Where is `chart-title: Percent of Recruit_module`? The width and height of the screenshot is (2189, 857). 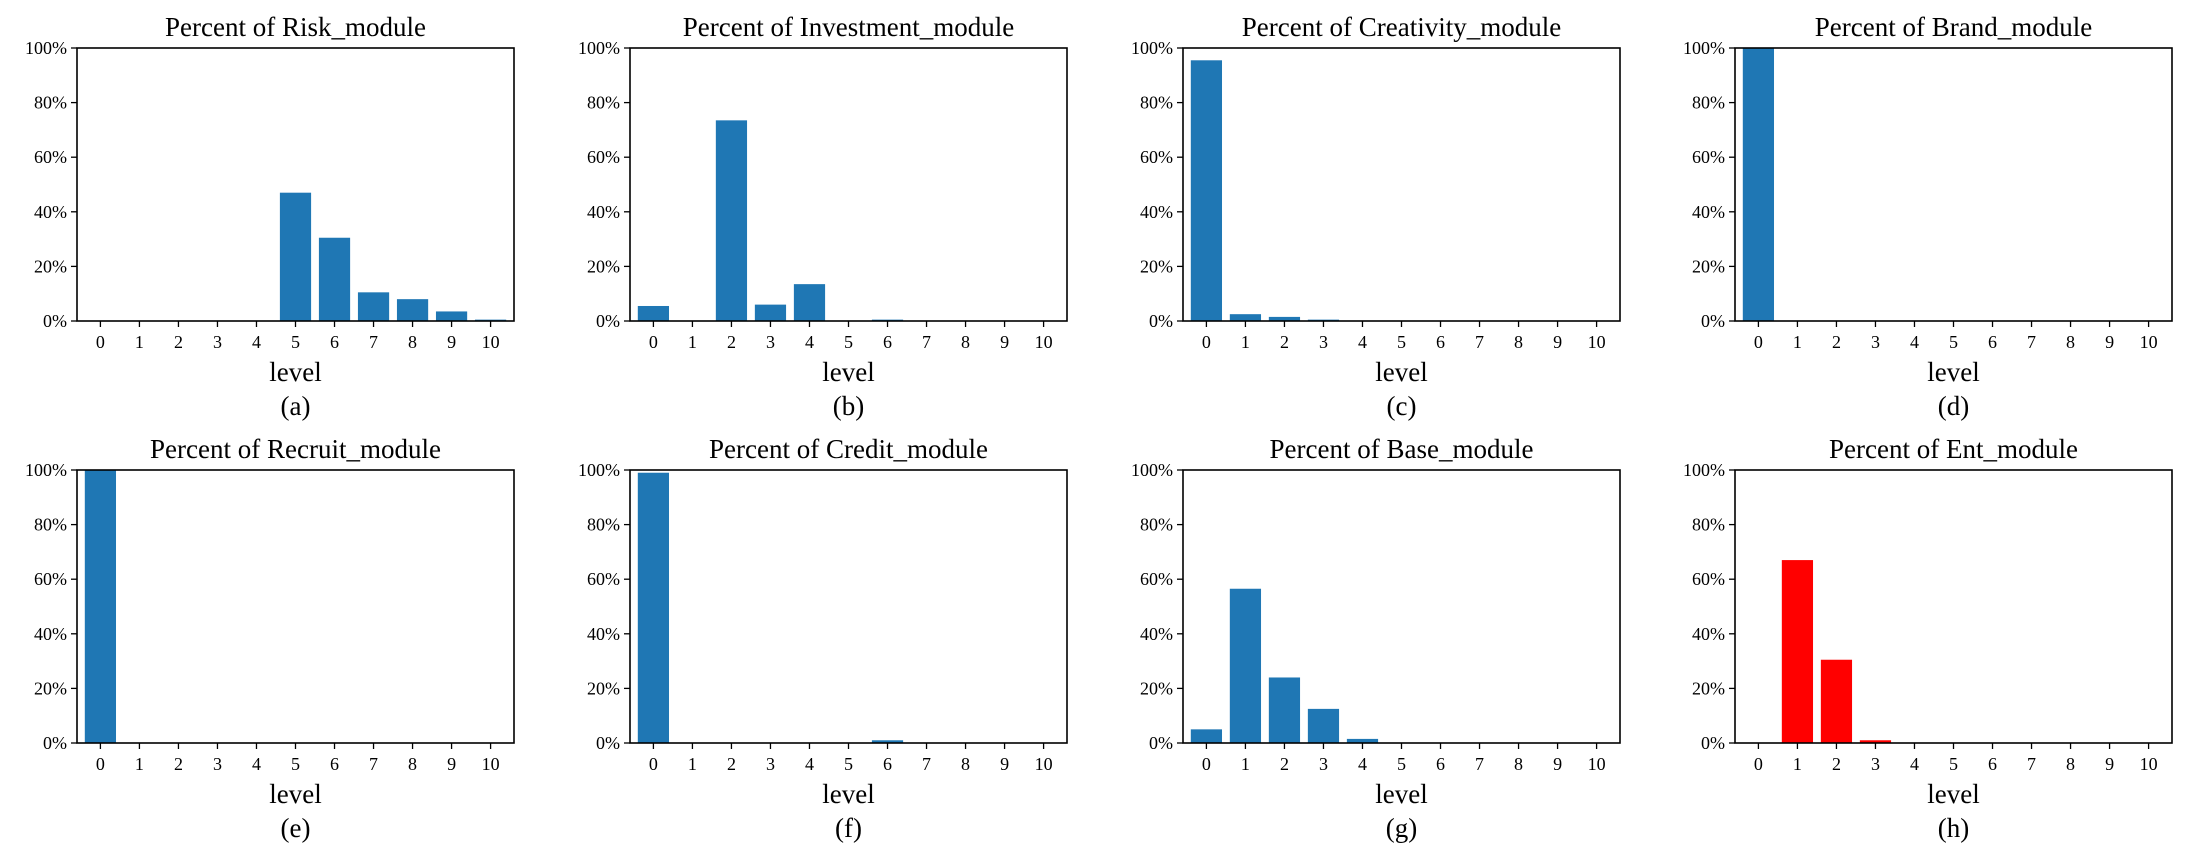 chart-title: Percent of Recruit_module is located at coordinates (295, 449).